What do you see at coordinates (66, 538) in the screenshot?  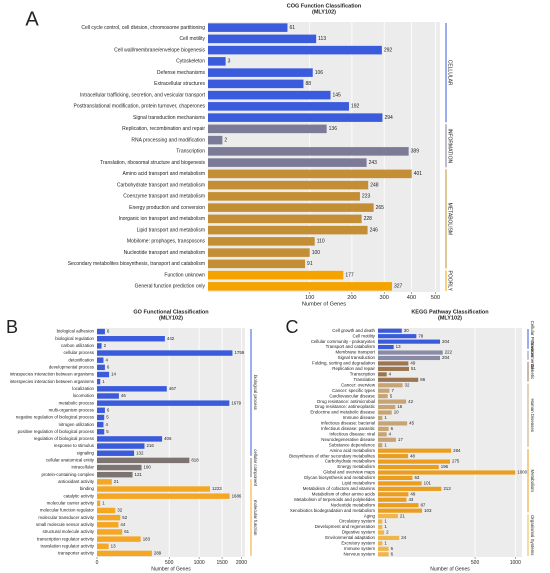 I see `y-tick-label: transcription regulator activity` at bounding box center [66, 538].